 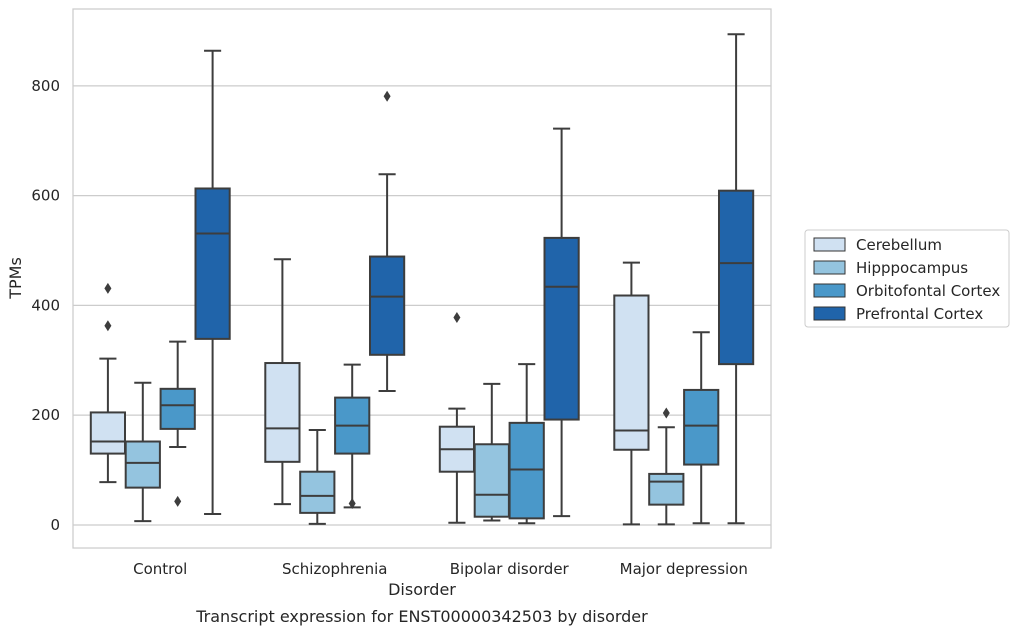 I want to click on y-tick-label: 0, so click(x=55, y=525).